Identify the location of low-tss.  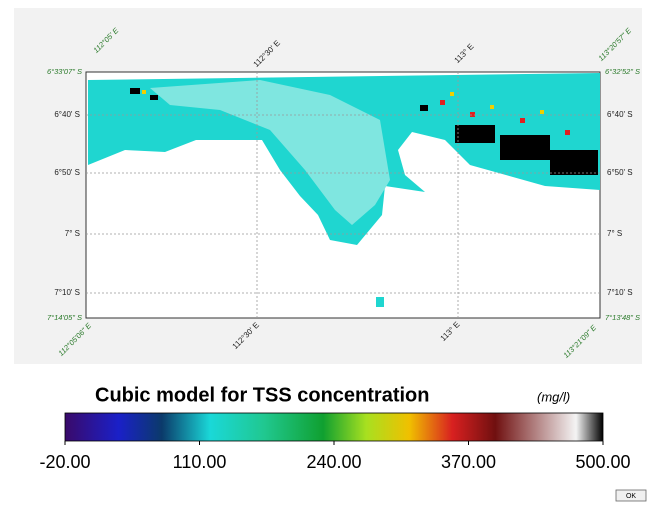
(343, 102).